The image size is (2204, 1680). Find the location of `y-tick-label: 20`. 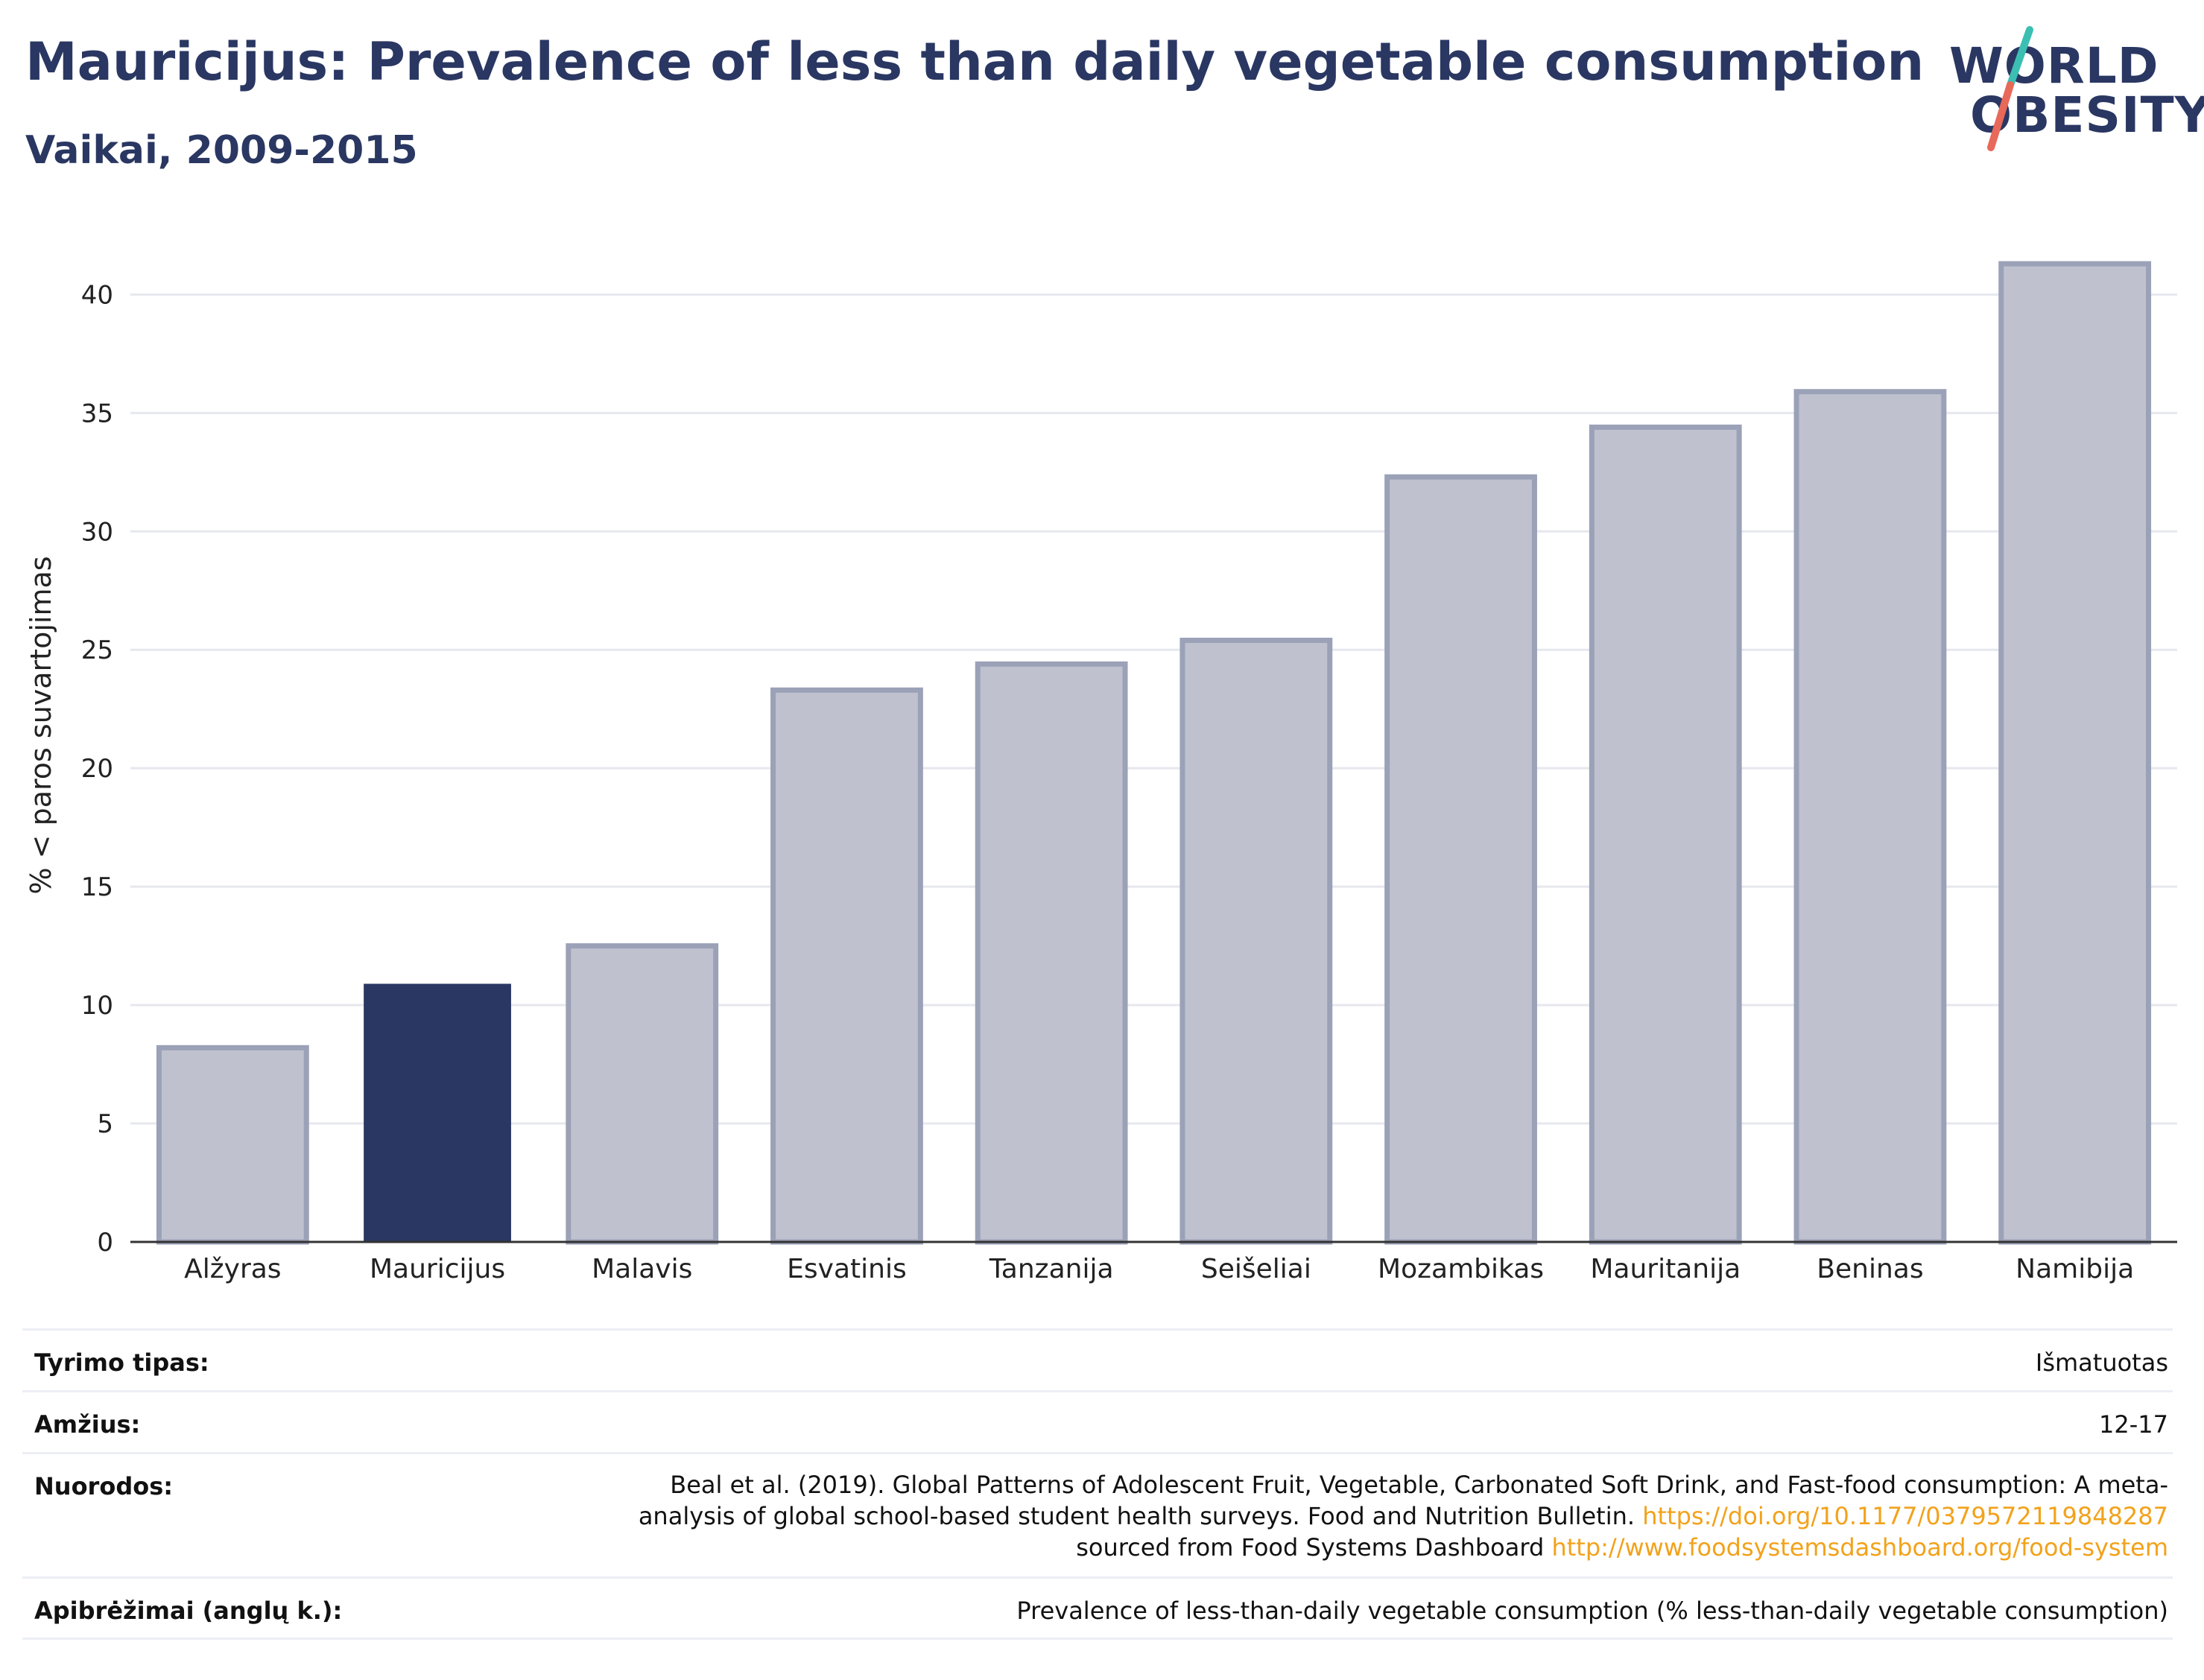

y-tick-label: 20 is located at coordinates (97, 769).